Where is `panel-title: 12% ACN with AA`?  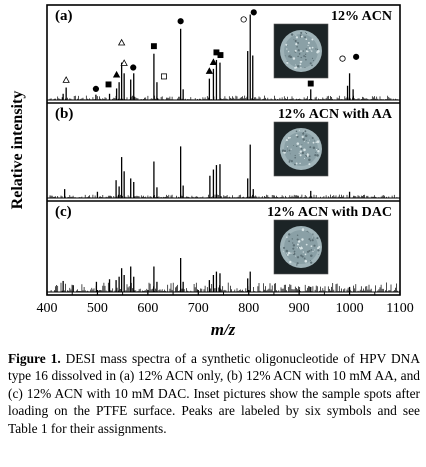 panel-title: 12% ACN with AA is located at coordinates (335, 114).